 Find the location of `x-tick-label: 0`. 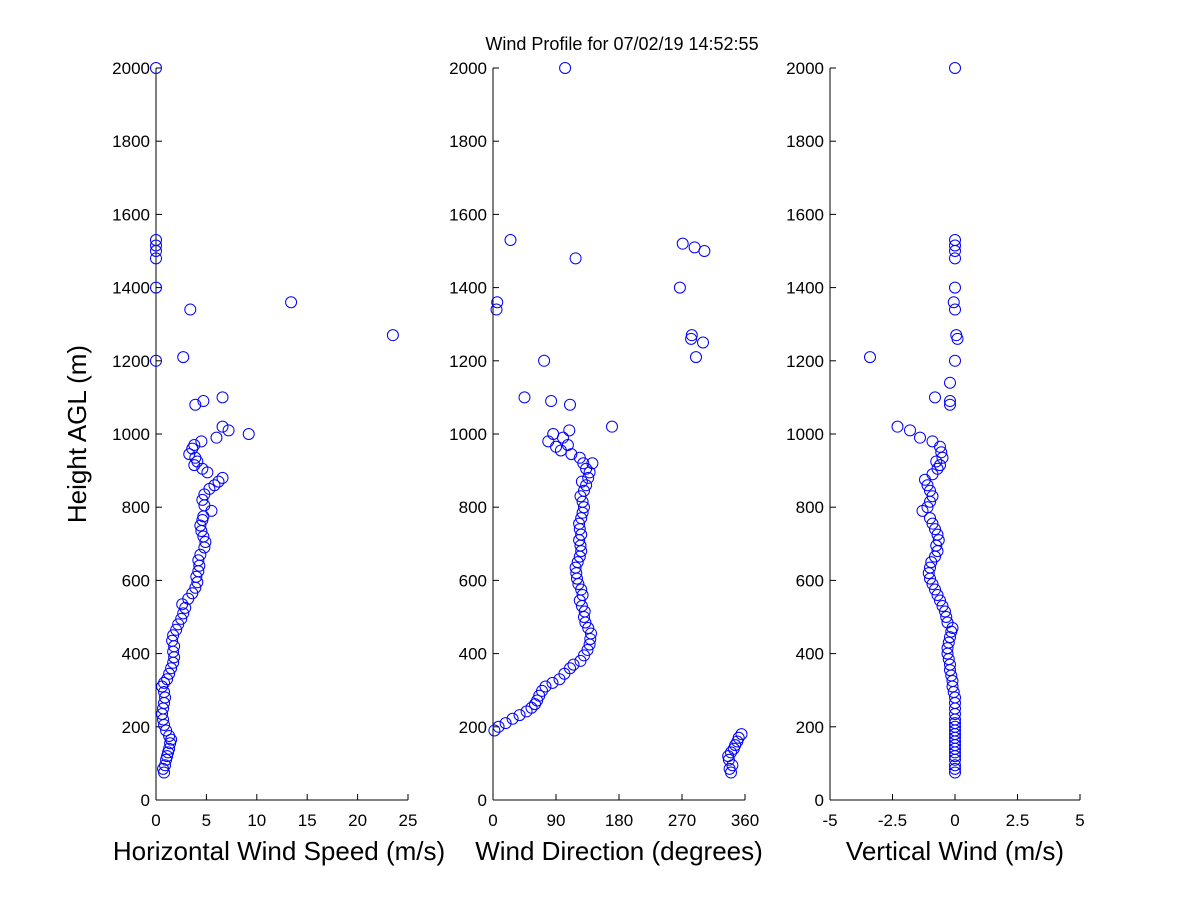

x-tick-label: 0 is located at coordinates (492, 820).